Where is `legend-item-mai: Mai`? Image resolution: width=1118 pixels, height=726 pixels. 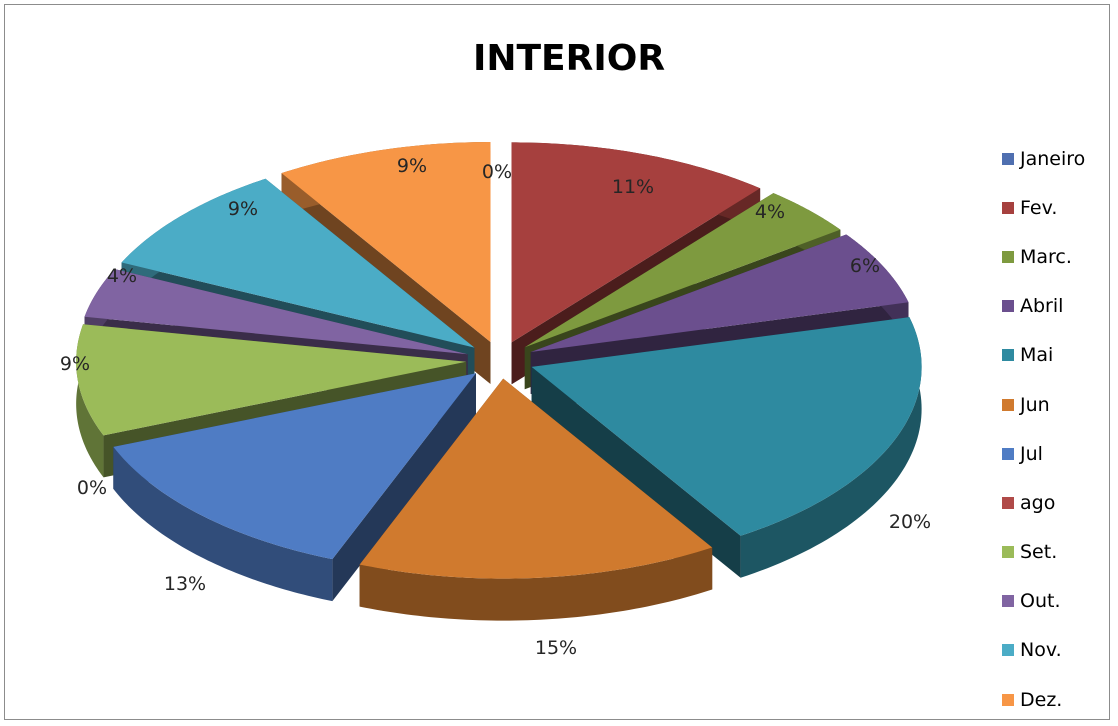 legend-item-mai: Mai is located at coordinates (1043, 355).